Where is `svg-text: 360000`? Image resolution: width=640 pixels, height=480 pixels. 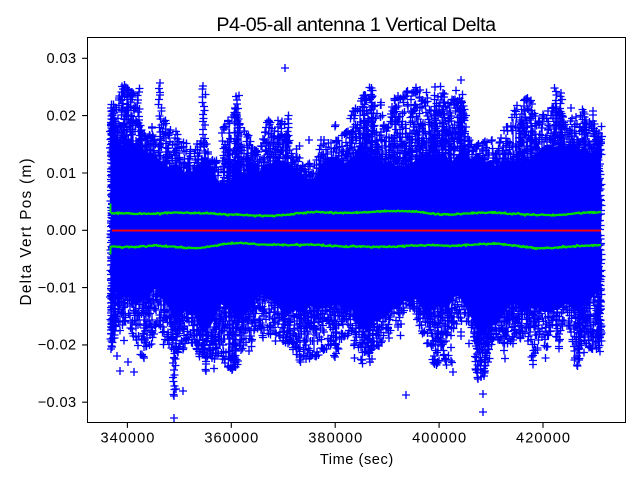 svg-text: 360000 is located at coordinates (231, 439).